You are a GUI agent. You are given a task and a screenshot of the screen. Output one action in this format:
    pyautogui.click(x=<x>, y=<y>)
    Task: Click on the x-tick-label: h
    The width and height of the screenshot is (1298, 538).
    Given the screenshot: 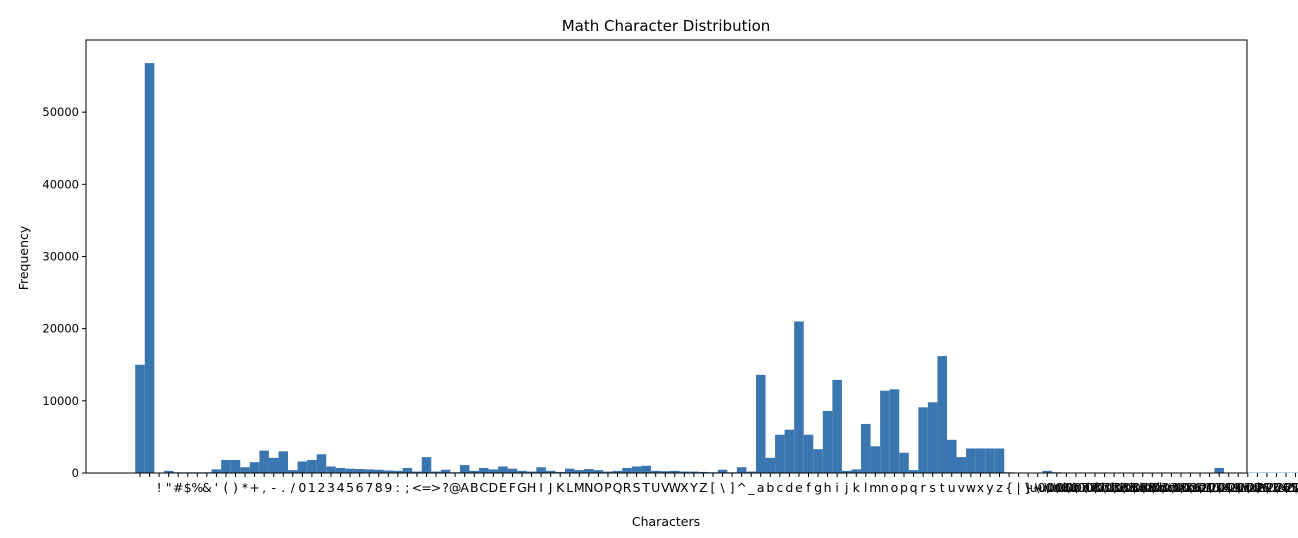 What is the action you would take?
    pyautogui.click(x=828, y=487)
    